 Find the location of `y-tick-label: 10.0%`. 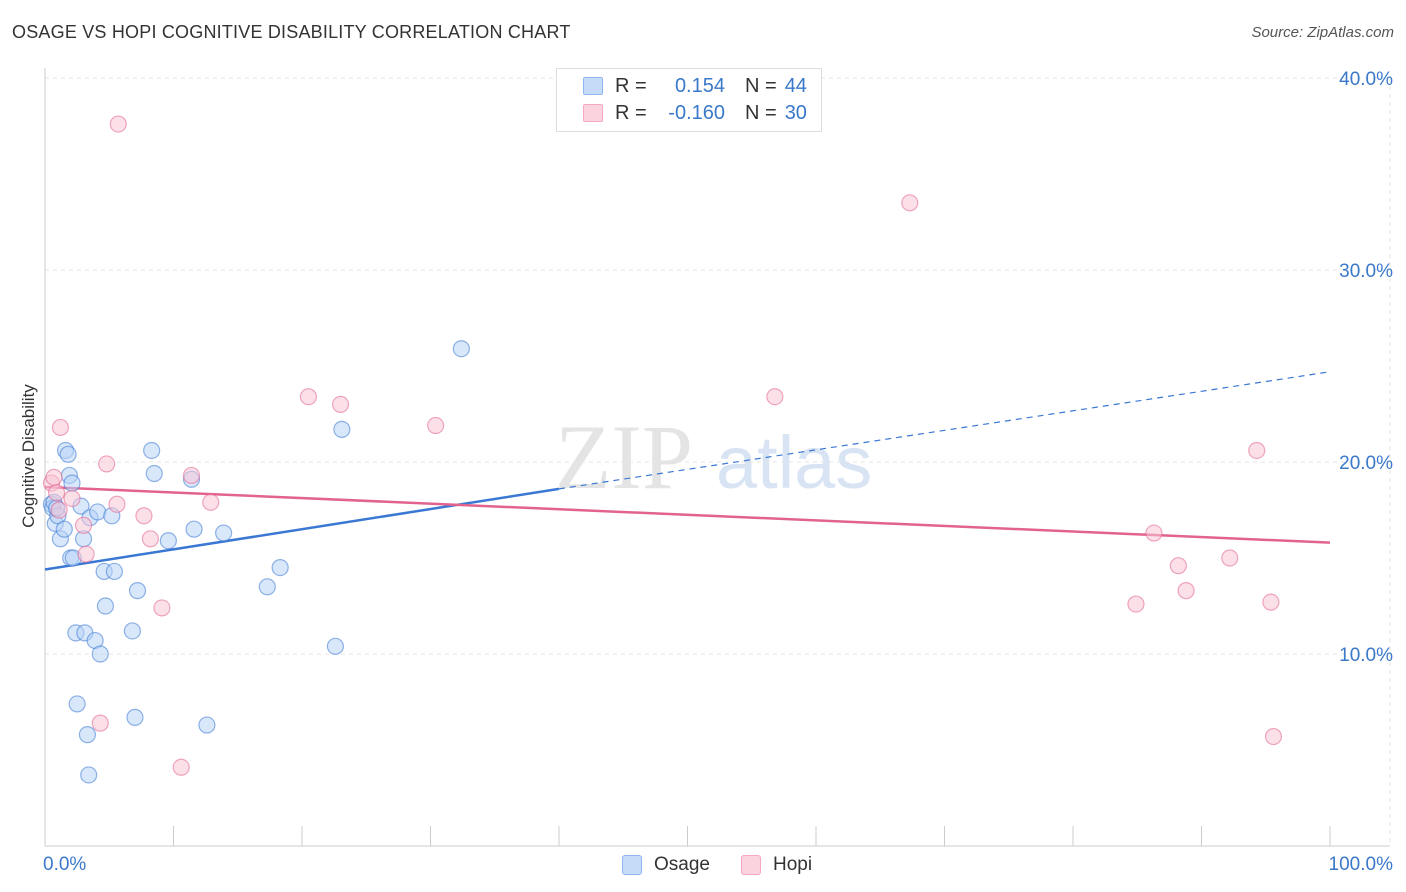

y-tick-label: 10.0% is located at coordinates (1366, 655).